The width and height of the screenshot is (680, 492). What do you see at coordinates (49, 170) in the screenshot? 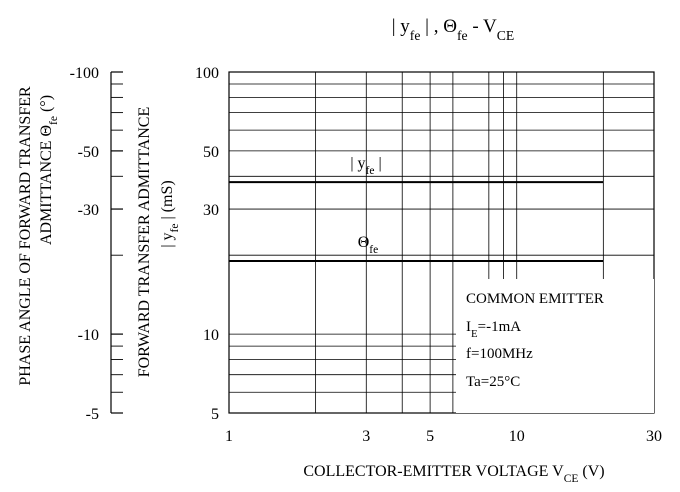
I see `phase-axis-label-line-2: ADMITTANCE Θfe (°)` at bounding box center [49, 170].